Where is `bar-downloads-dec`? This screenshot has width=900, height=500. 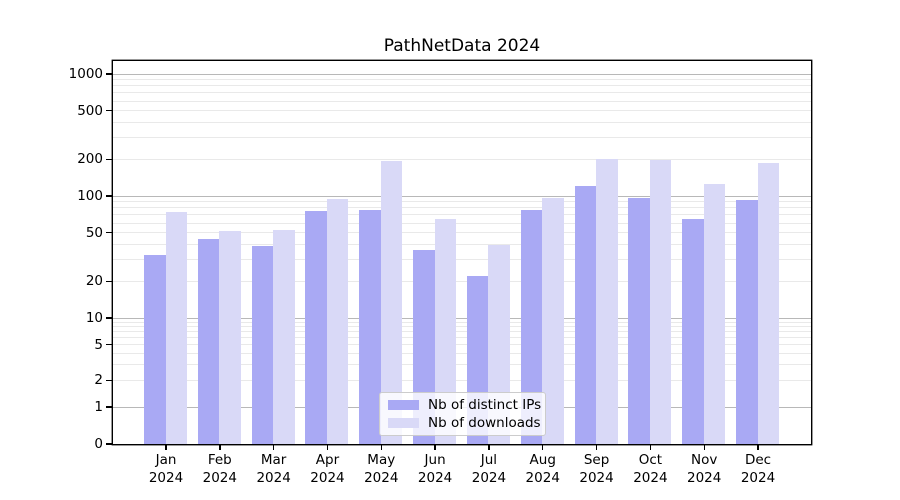 bar-downloads-dec is located at coordinates (768, 303).